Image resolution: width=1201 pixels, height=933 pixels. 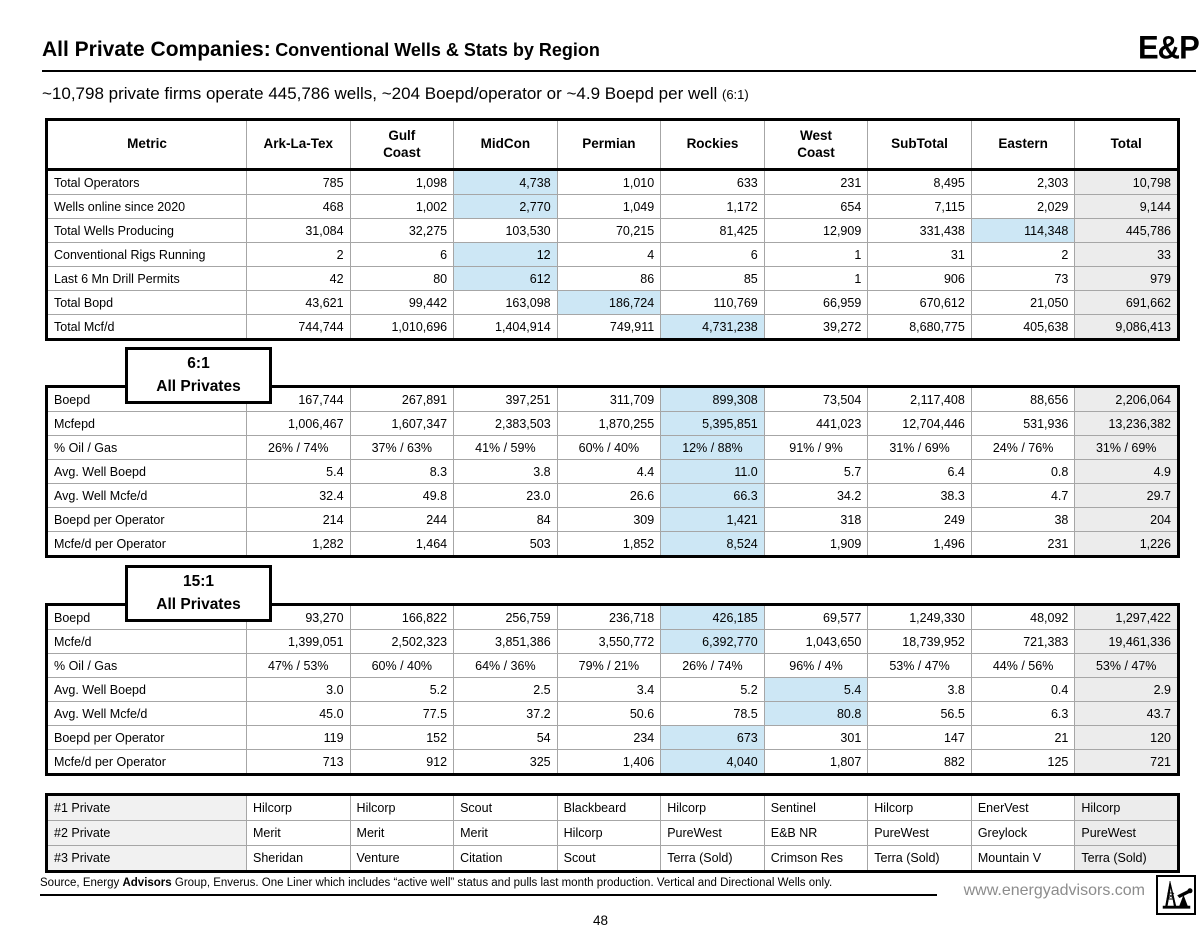 I want to click on callout-15to1: 15:1 All Privates, so click(x=198, y=593).